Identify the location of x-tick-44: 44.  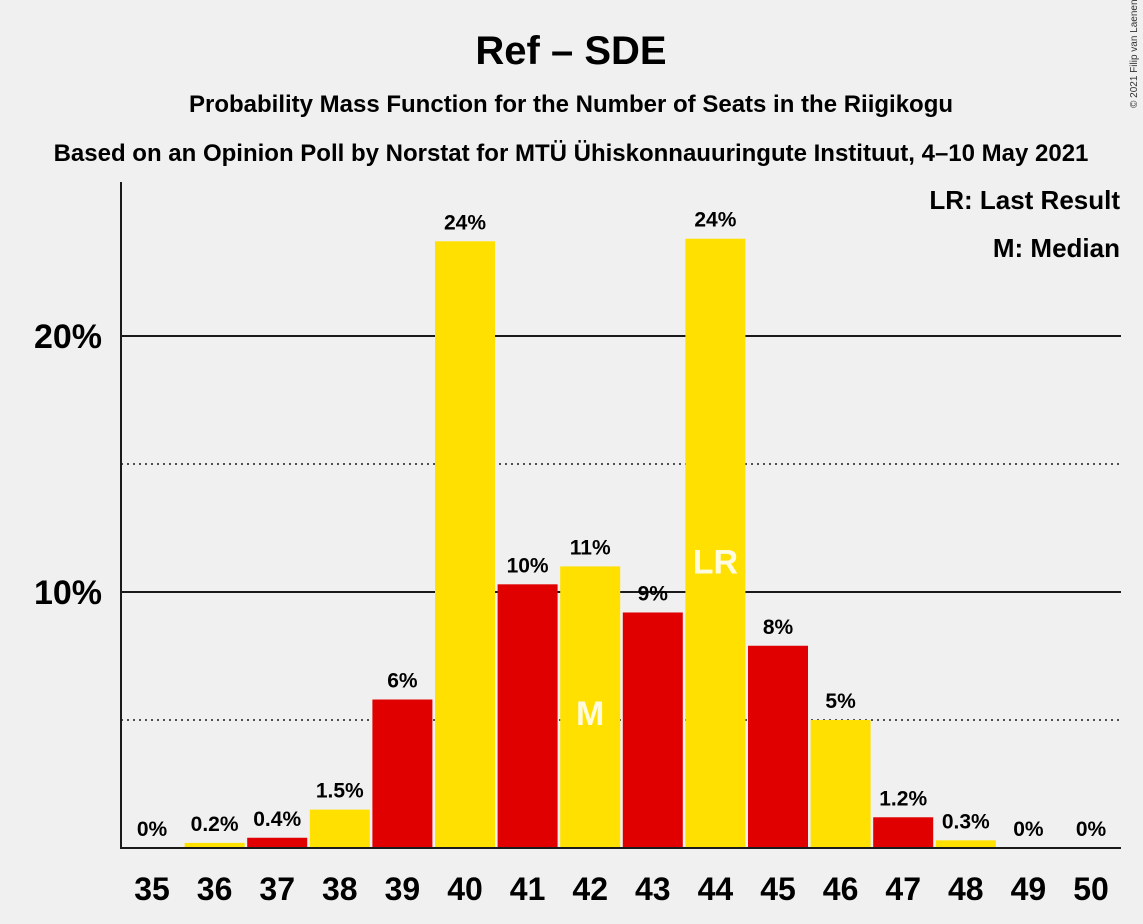
(716, 889).